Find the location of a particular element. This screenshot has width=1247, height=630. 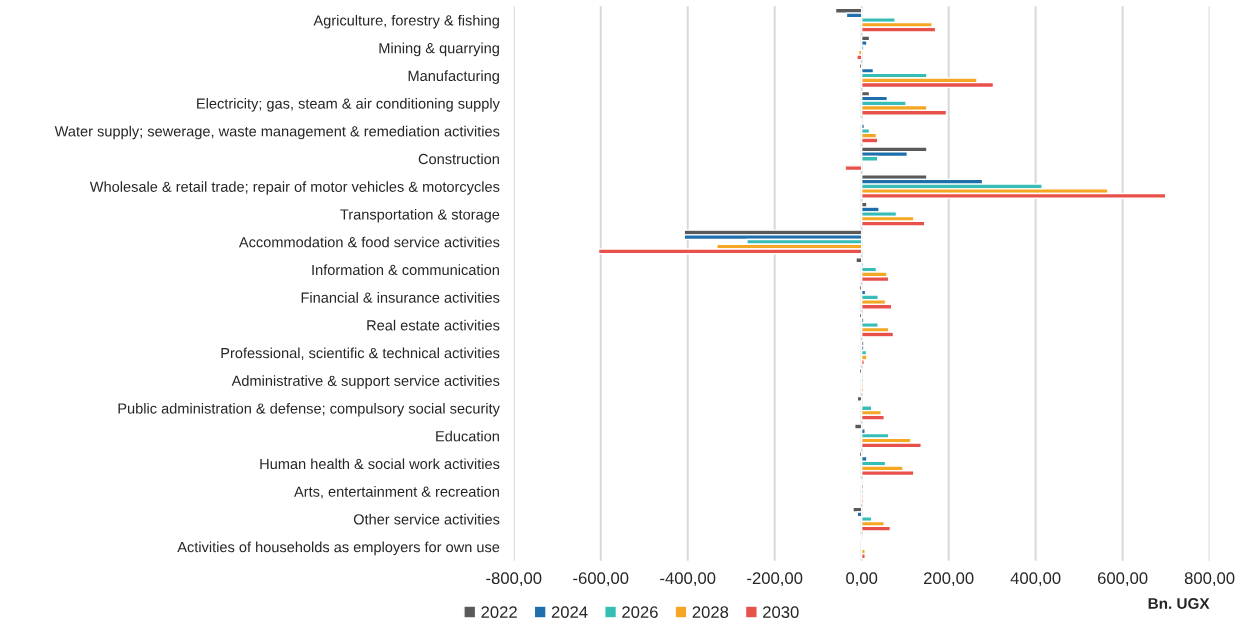

x-axis-title: Bn. UGX is located at coordinates (1179, 603).